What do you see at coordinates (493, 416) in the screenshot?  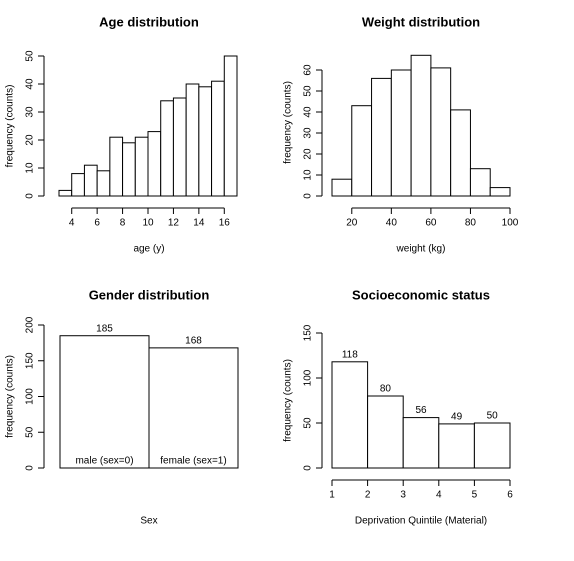 I see `value-label: 50` at bounding box center [493, 416].